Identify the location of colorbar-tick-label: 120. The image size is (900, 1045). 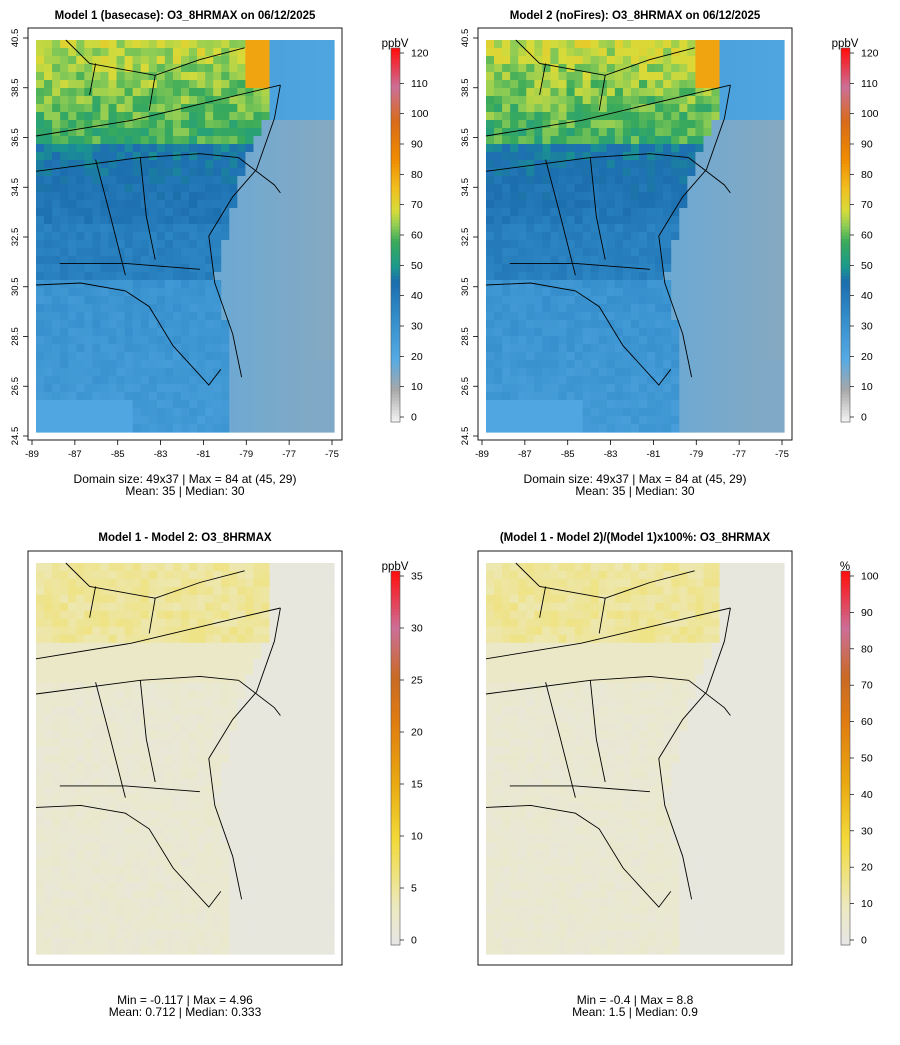
(420, 54).